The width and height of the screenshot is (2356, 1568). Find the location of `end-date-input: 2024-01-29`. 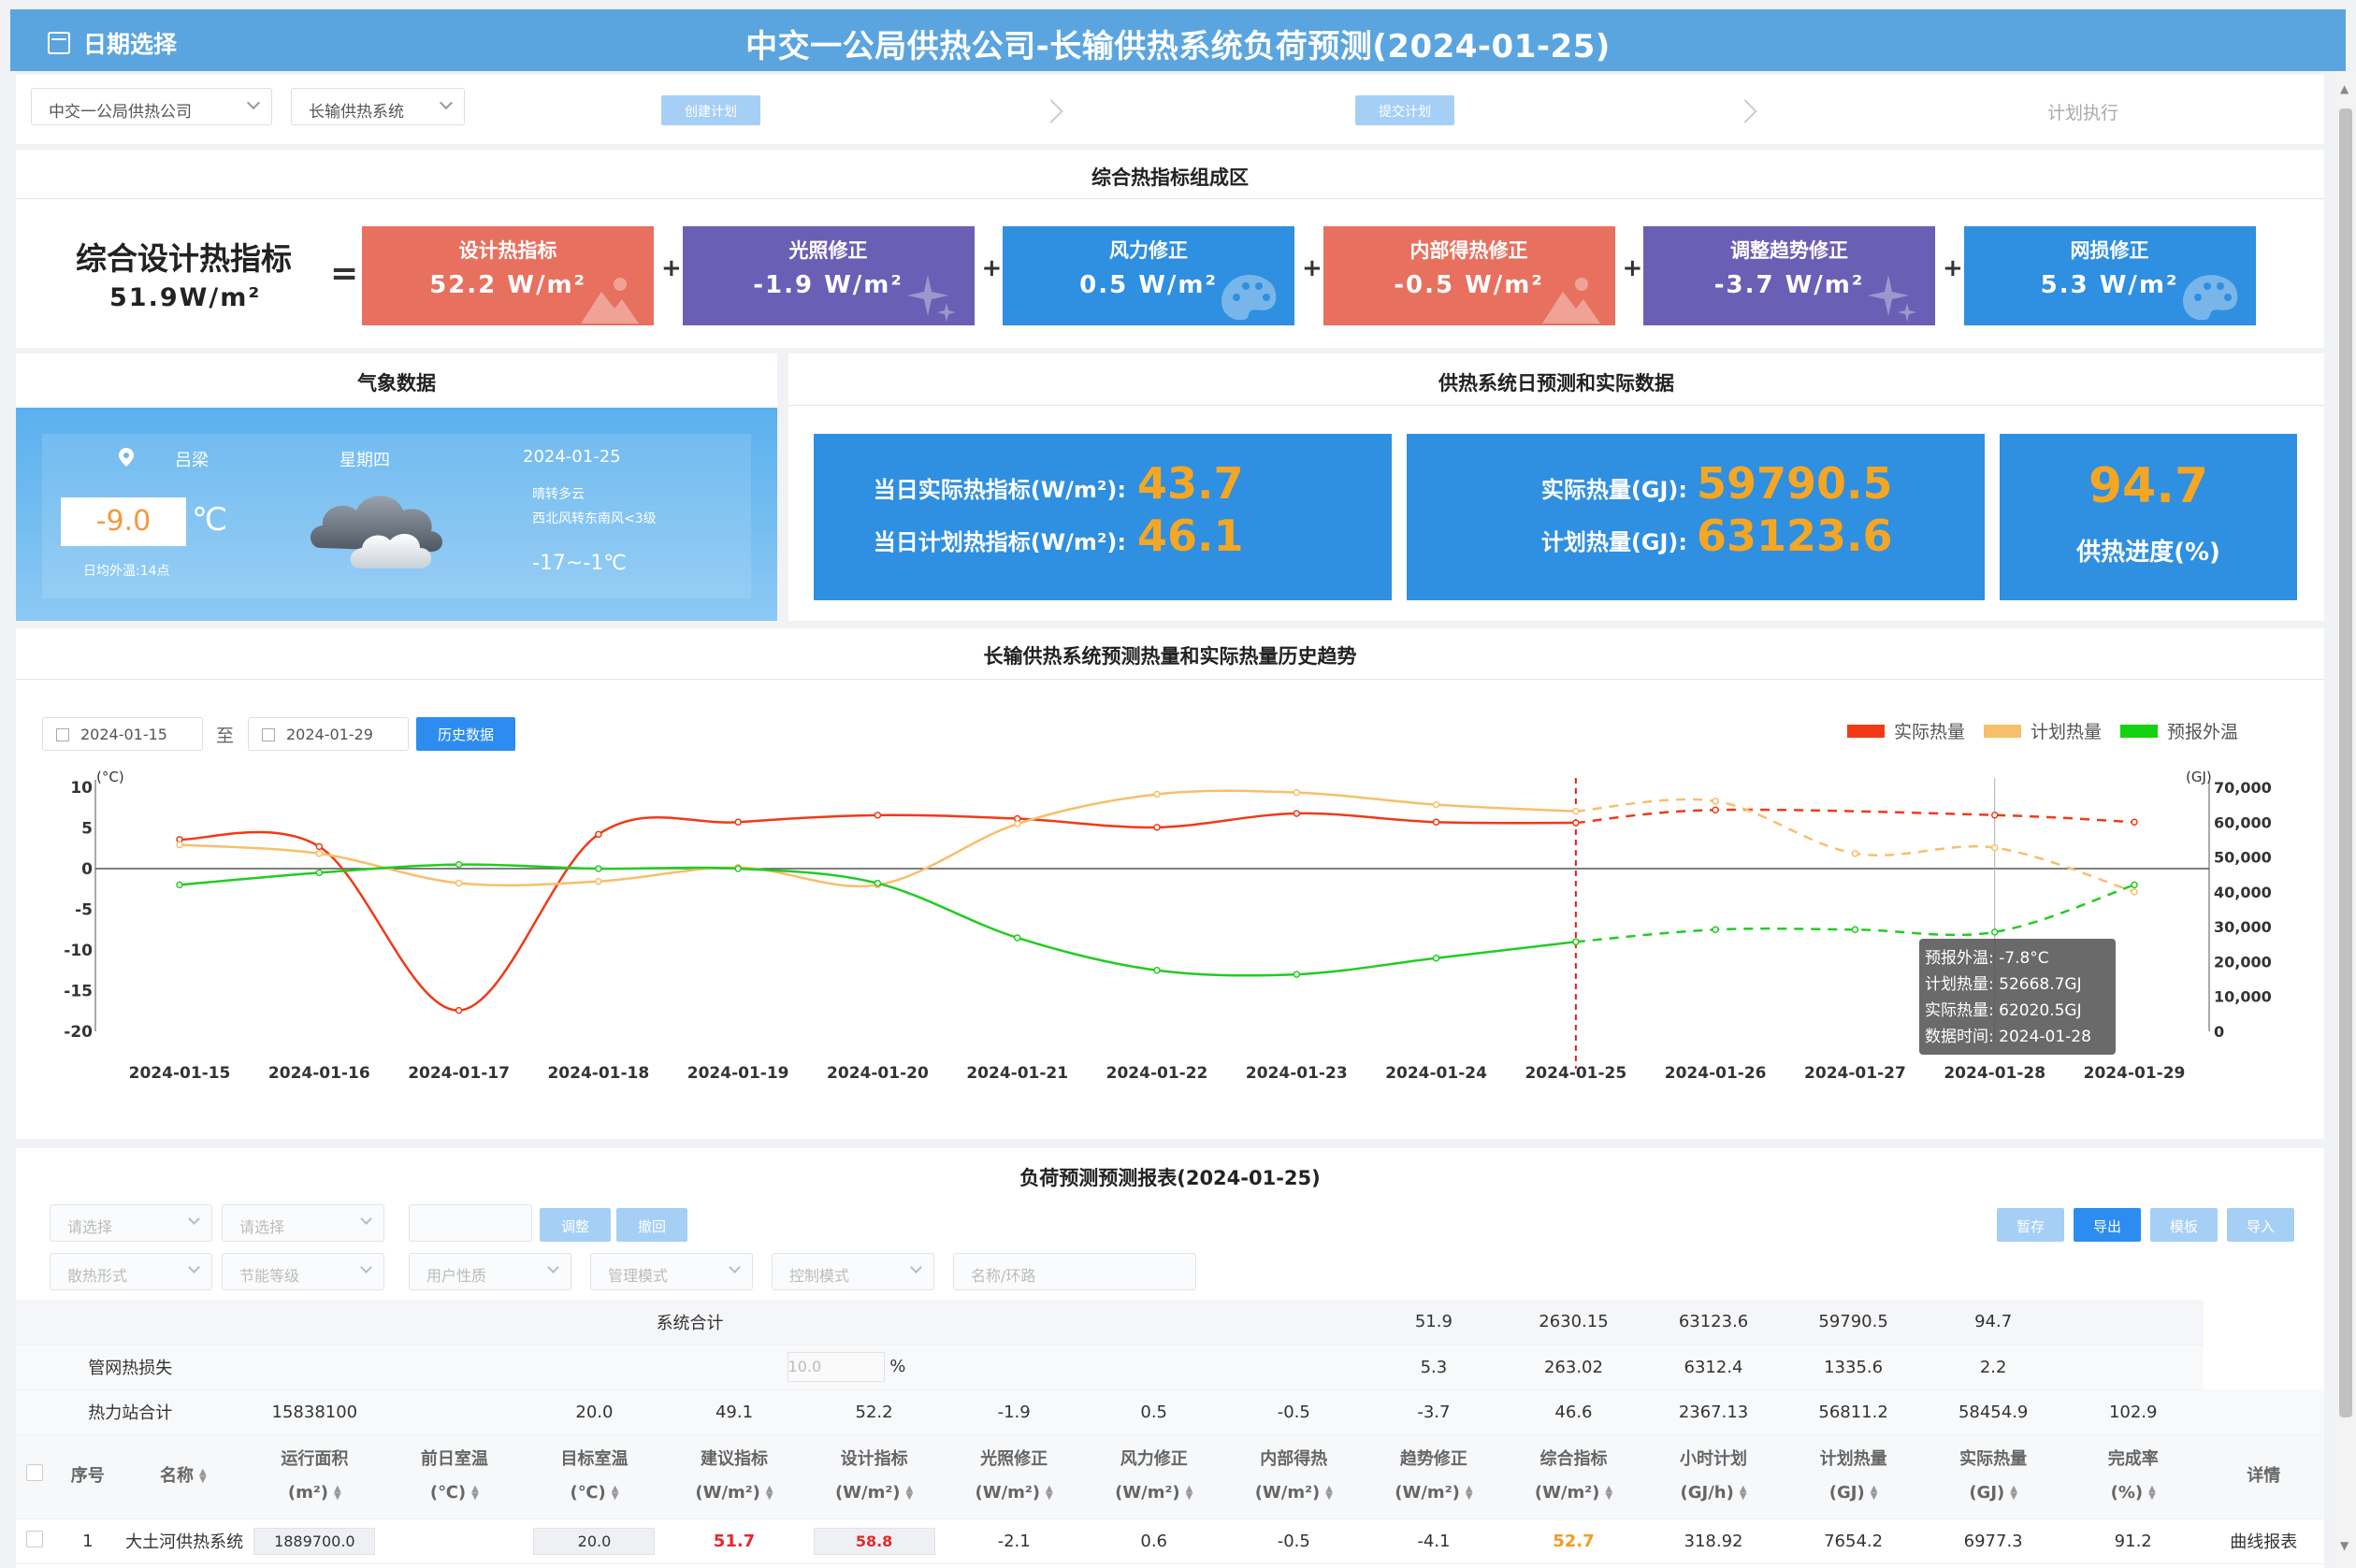

end-date-input: 2024-01-29 is located at coordinates (328, 734).